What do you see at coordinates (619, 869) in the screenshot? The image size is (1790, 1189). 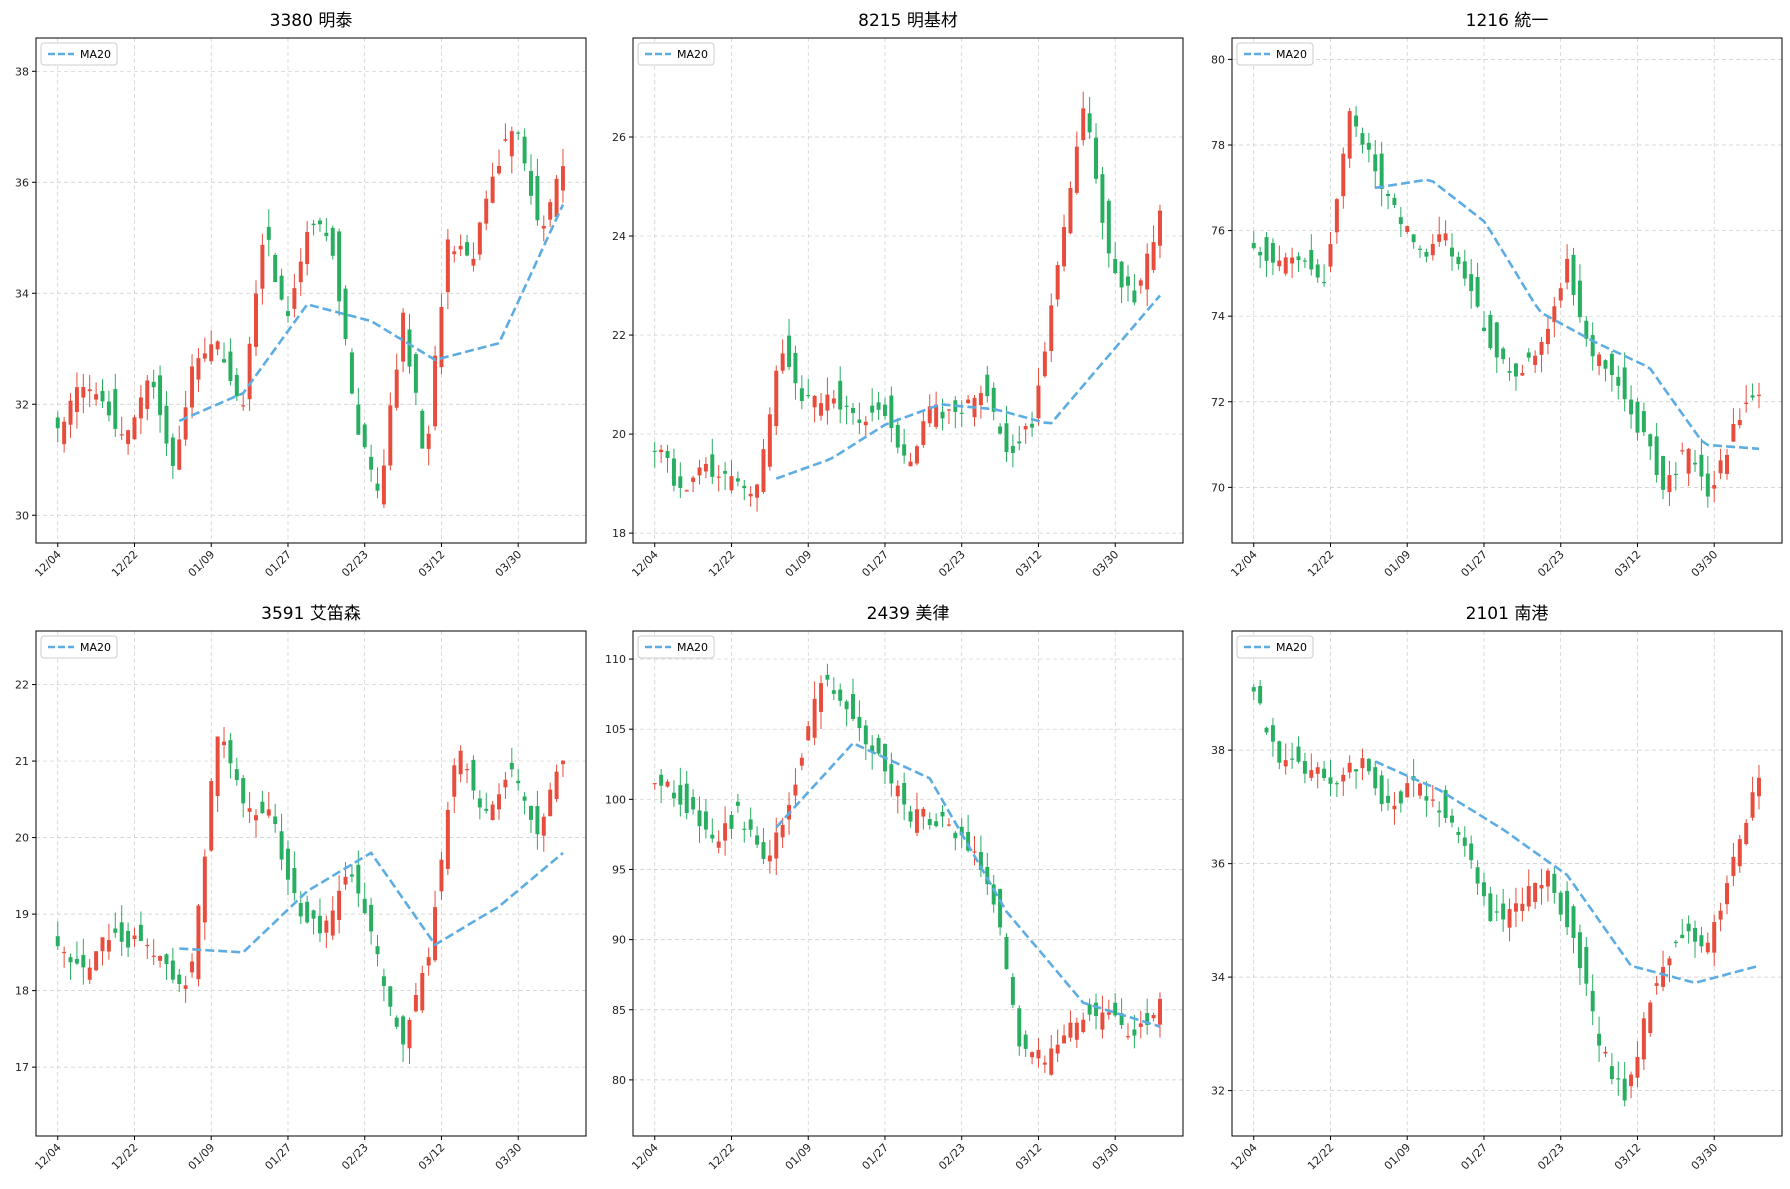 I see `y-tick-label: 95` at bounding box center [619, 869].